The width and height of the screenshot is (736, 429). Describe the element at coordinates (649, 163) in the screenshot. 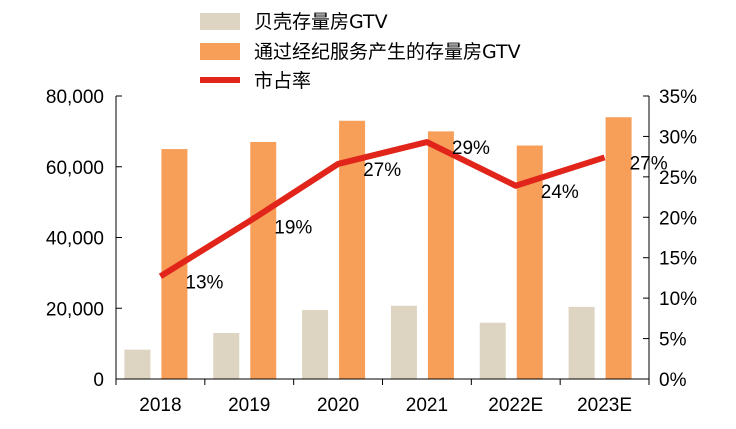

I see `data-label-share-2023E: 27%` at that location.